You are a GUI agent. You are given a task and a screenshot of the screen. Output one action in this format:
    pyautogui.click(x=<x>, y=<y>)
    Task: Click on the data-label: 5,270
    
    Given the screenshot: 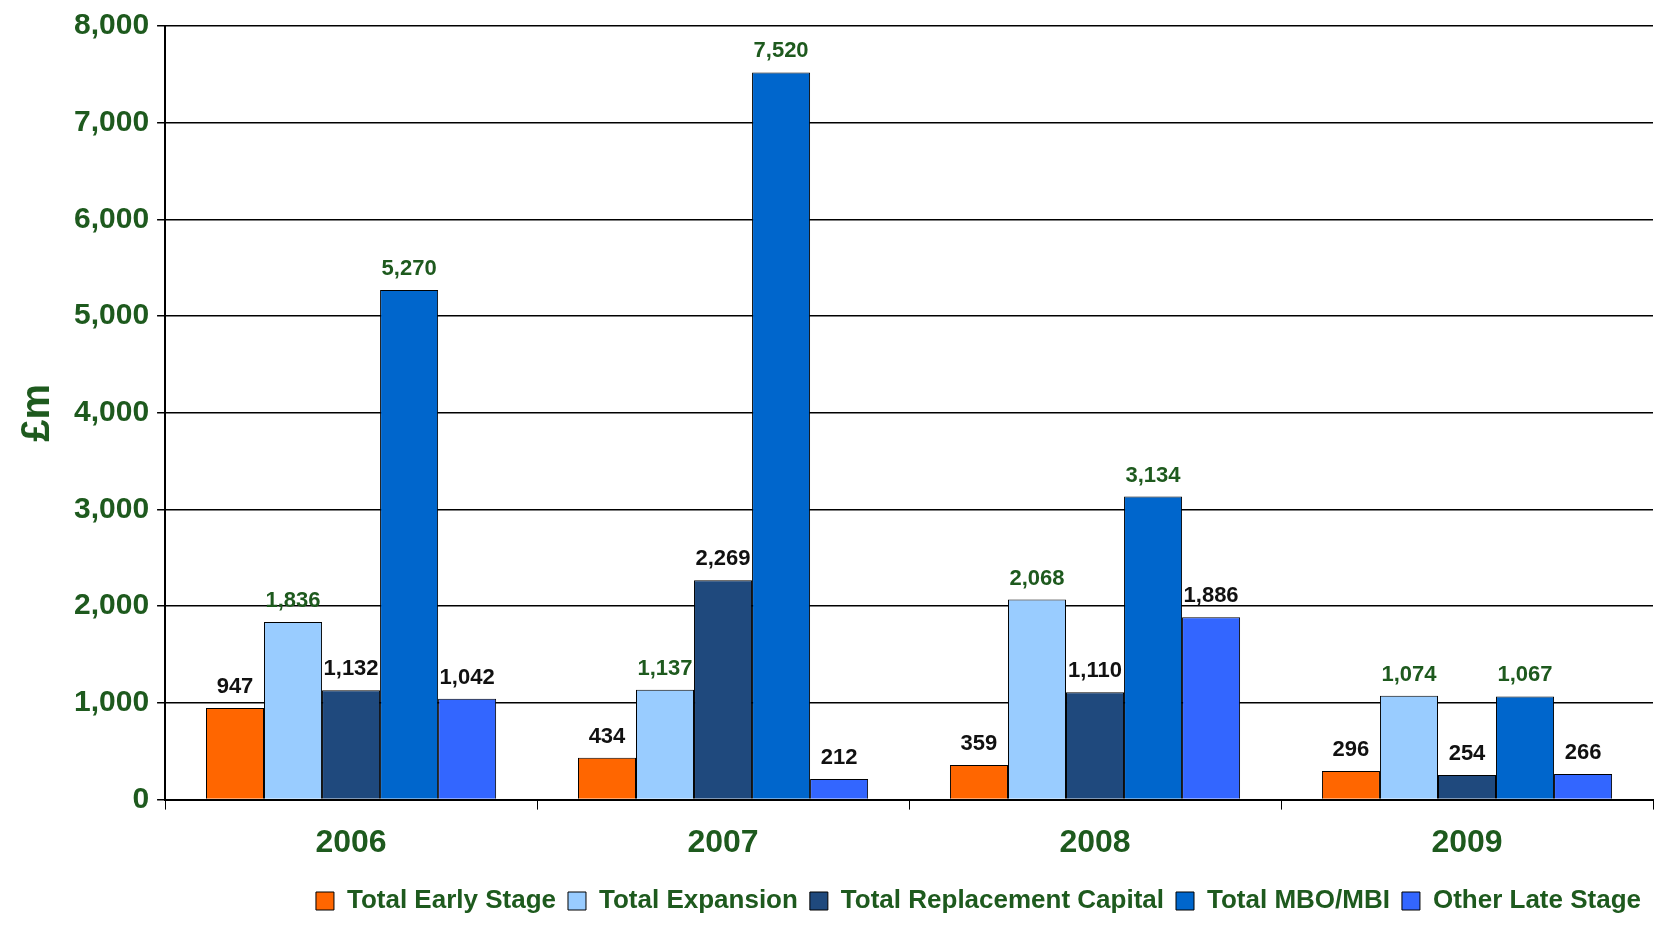 What is the action you would take?
    pyautogui.click(x=409, y=268)
    